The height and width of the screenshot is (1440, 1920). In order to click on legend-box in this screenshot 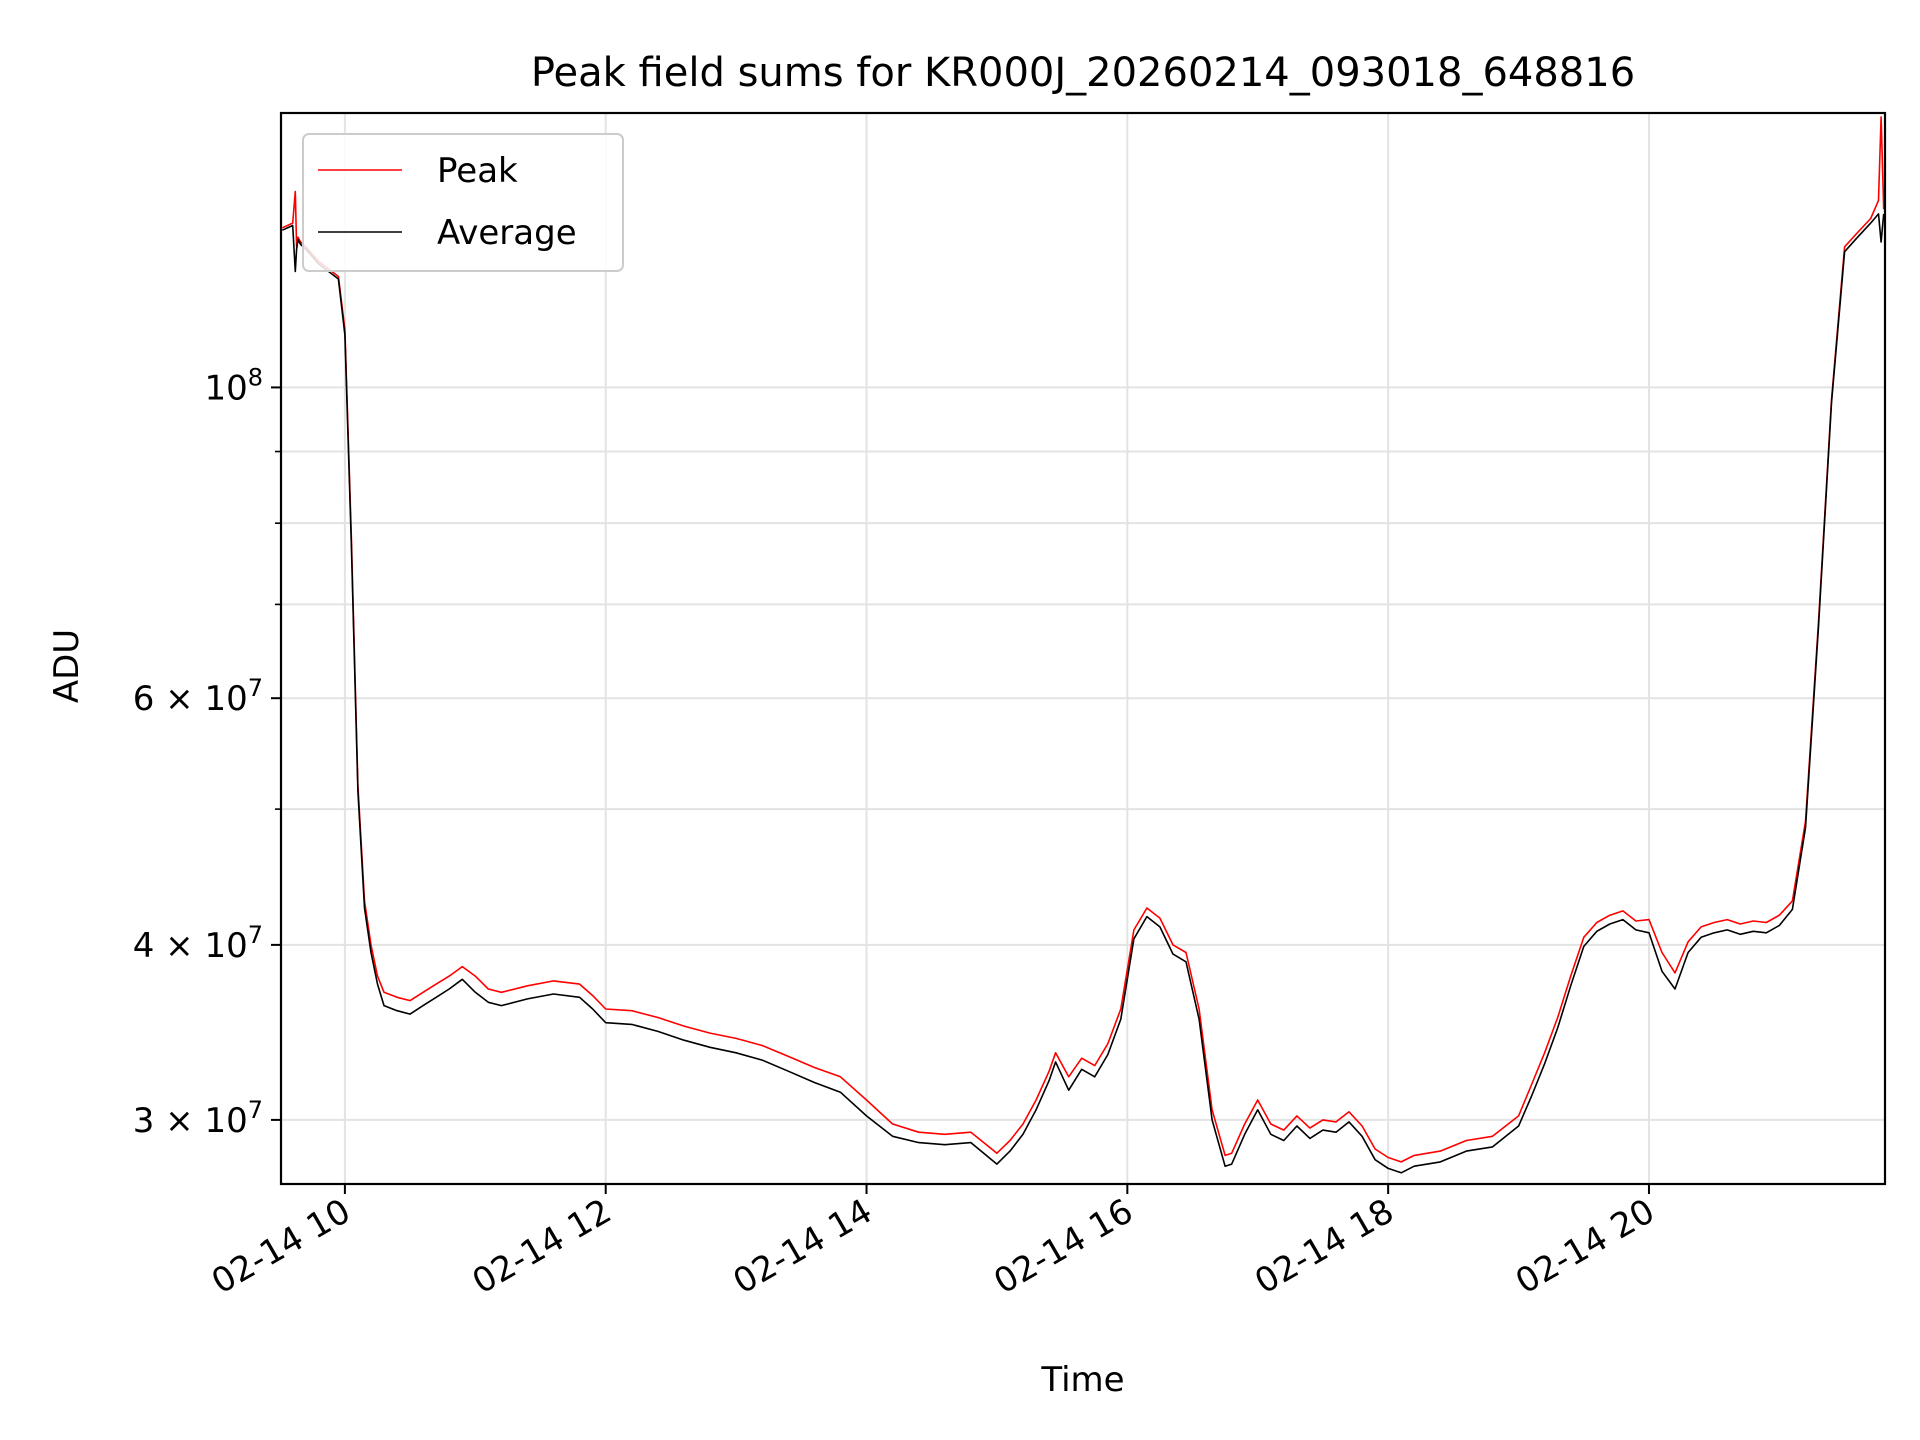, I will do `click(463, 202)`.